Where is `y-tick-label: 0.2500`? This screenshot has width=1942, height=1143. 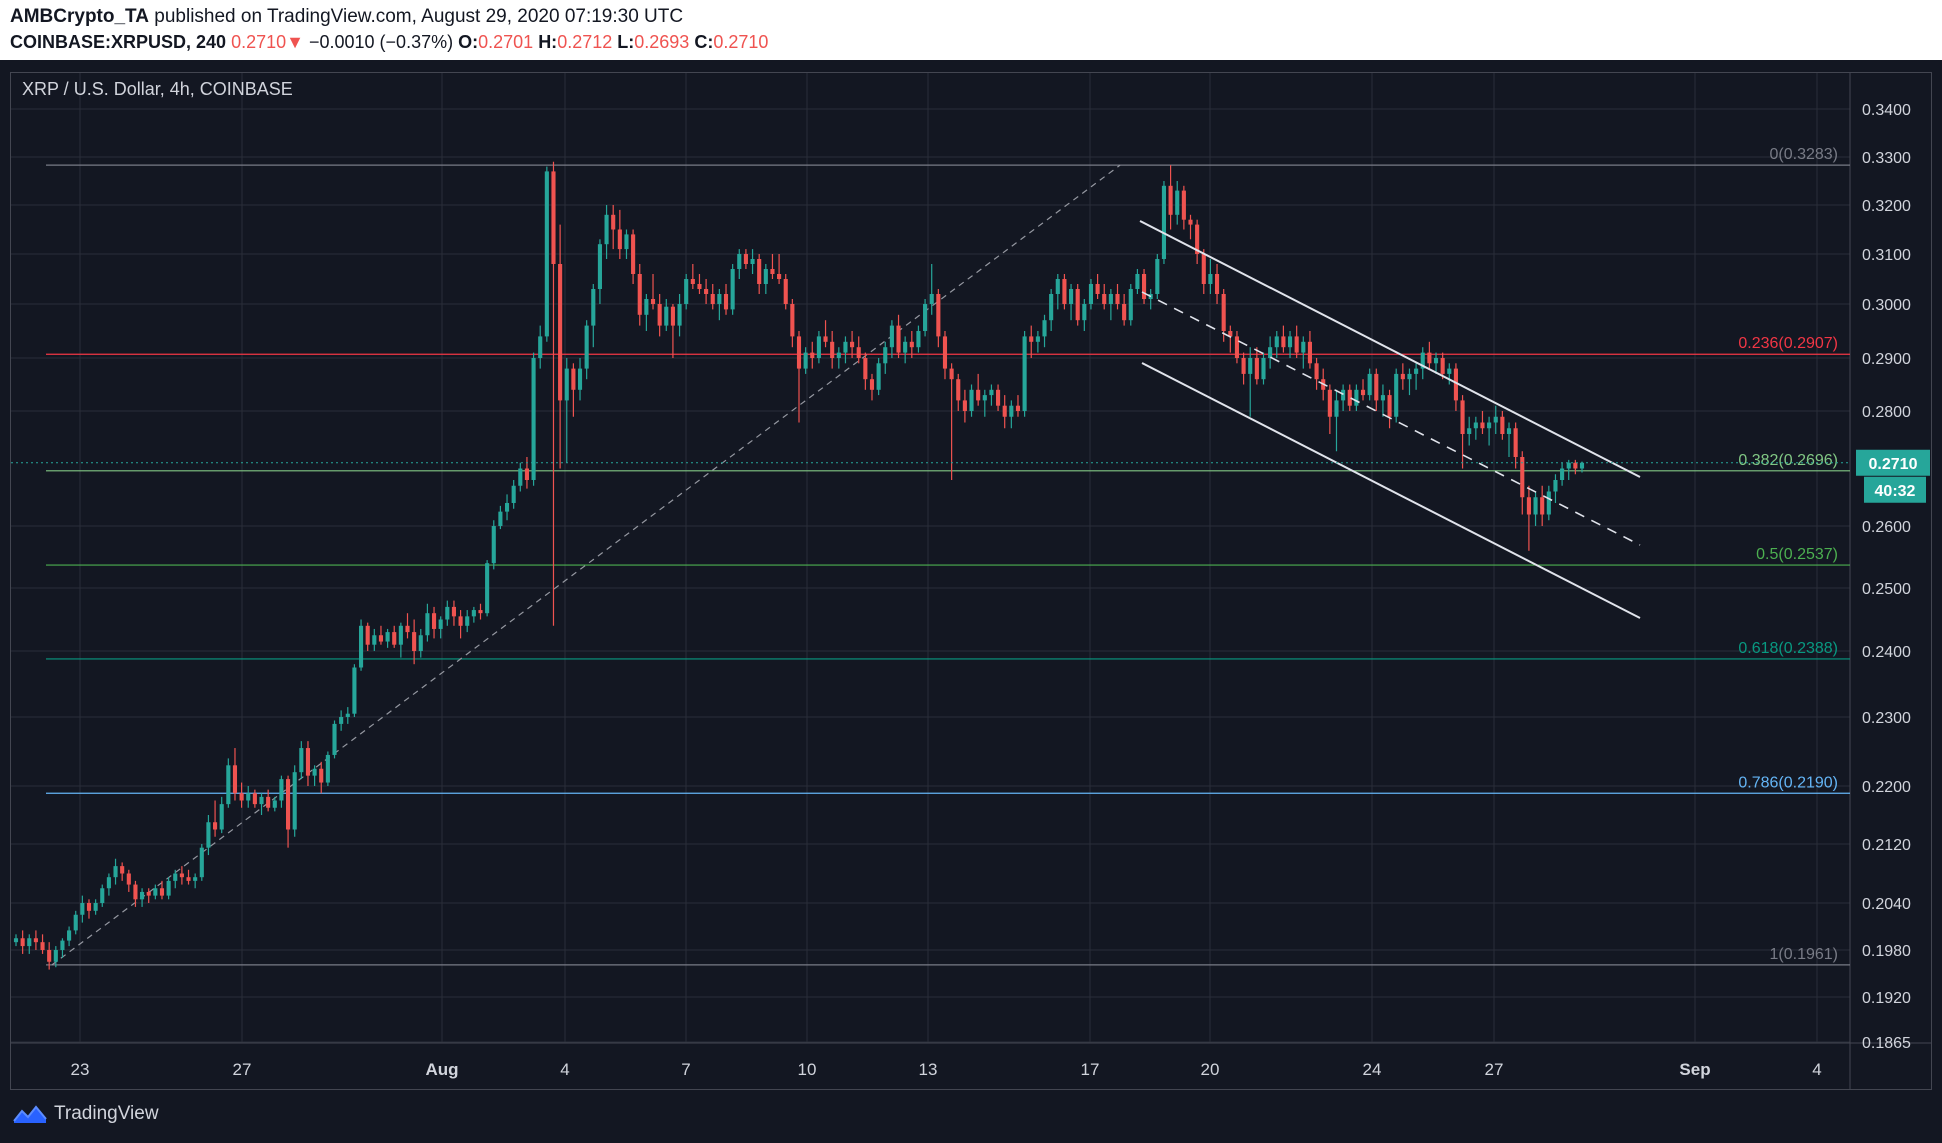 y-tick-label: 0.2500 is located at coordinates (1886, 589).